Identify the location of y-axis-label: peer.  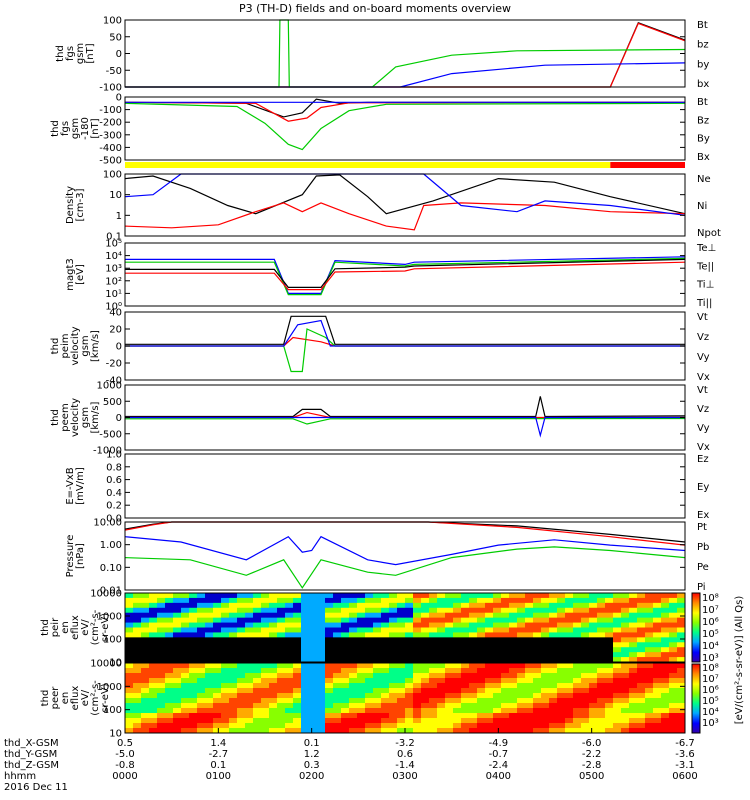
(55, 698).